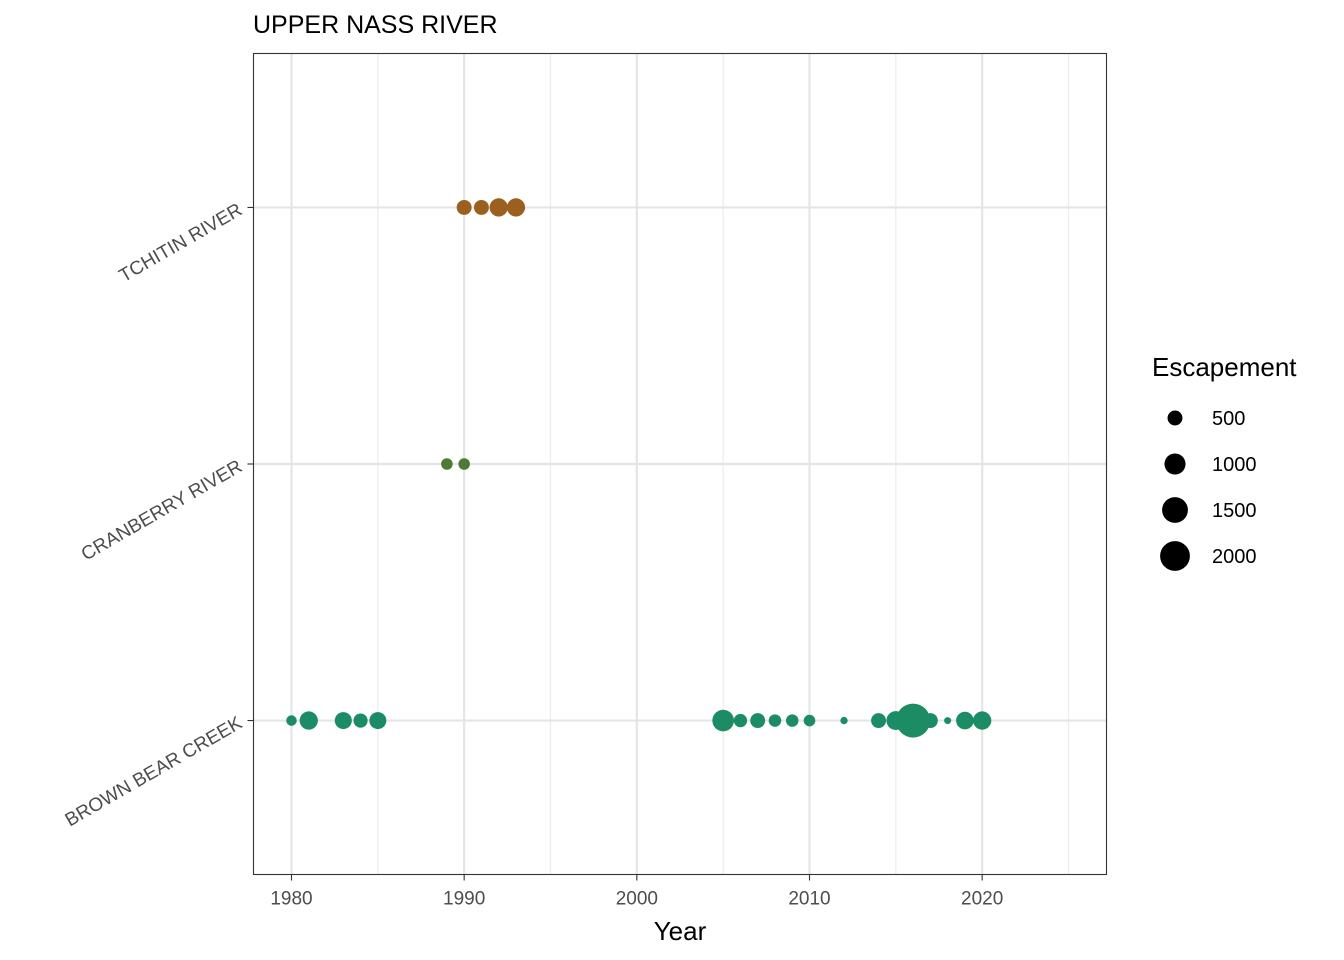 The width and height of the screenshot is (1344, 960). I want to click on size-legend: Escapement 500 1000 1500 2000, so click(1224, 461).